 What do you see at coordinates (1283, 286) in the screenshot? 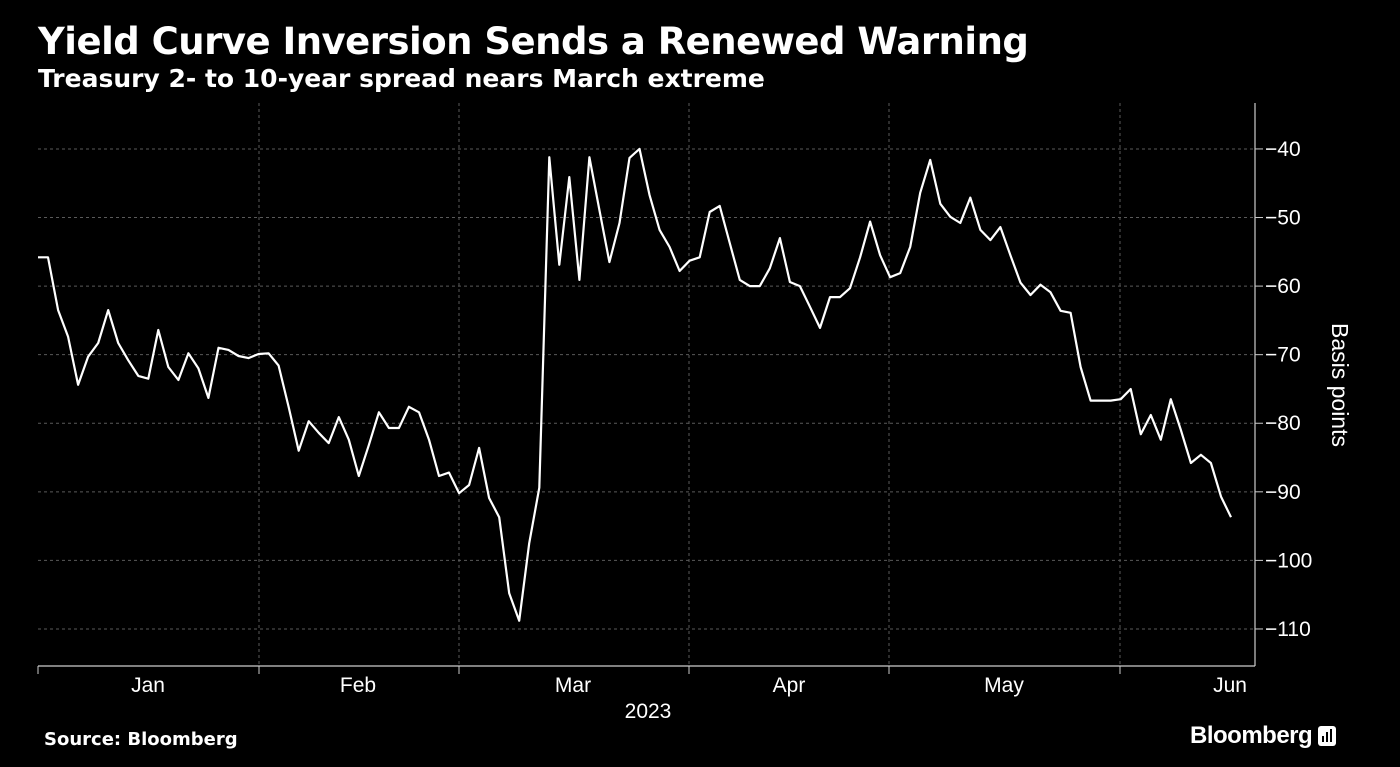
I see `y-tick-label: −60` at bounding box center [1283, 286].